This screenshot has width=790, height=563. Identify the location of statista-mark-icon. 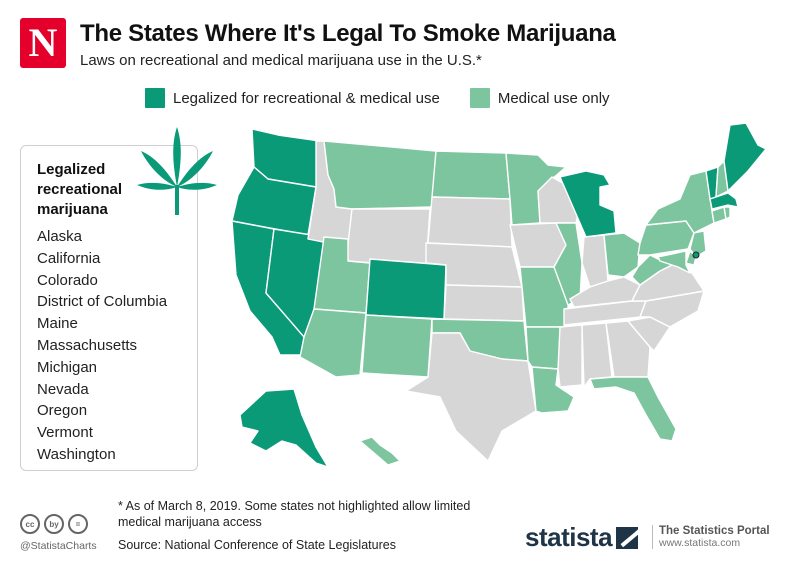
(627, 537).